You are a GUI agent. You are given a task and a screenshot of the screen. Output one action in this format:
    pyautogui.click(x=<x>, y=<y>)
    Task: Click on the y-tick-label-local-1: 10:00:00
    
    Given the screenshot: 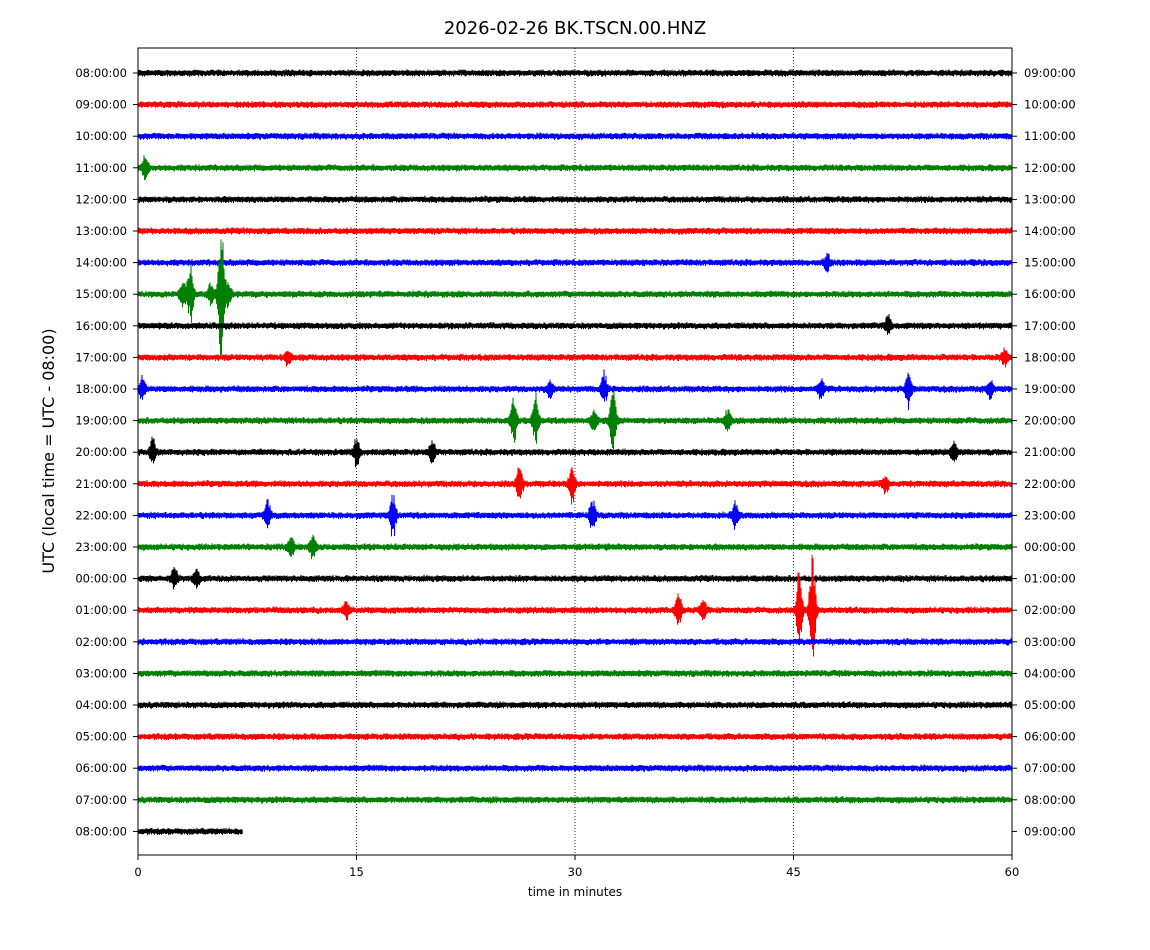 What is the action you would take?
    pyautogui.click(x=1050, y=105)
    